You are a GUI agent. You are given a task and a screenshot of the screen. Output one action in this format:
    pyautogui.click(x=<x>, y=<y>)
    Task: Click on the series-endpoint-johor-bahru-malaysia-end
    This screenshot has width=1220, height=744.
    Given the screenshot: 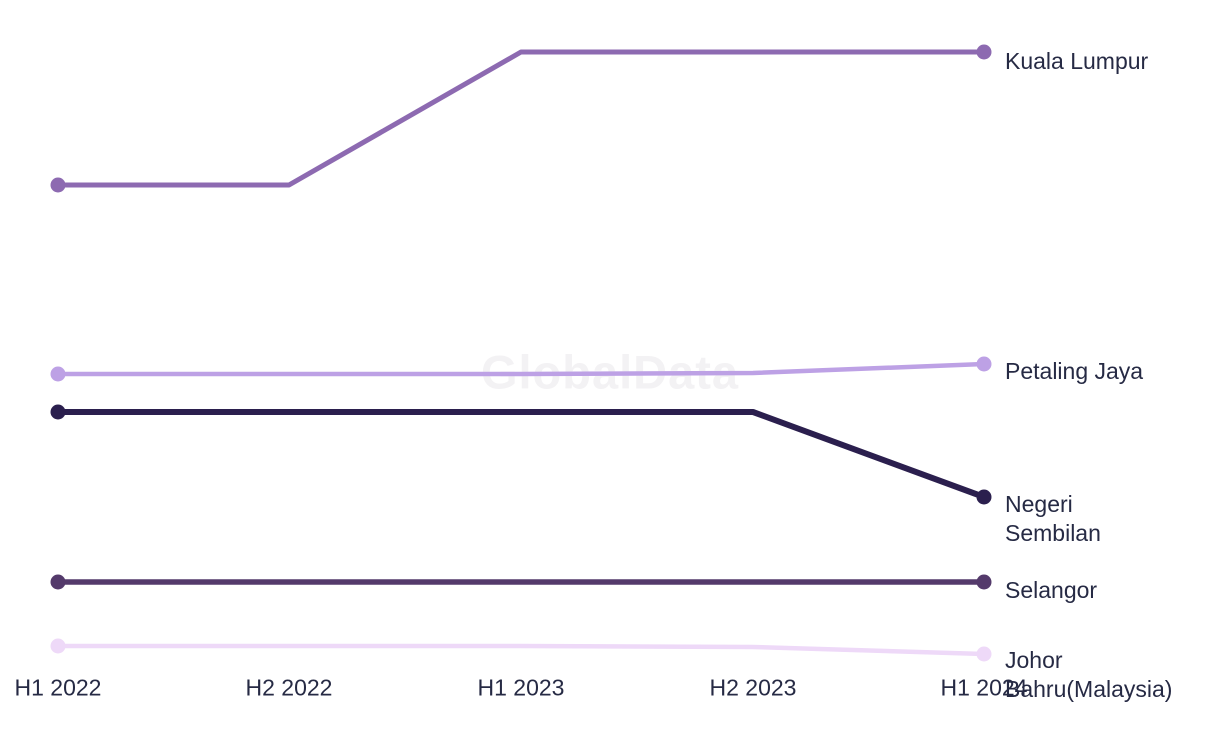 What is the action you would take?
    pyautogui.click(x=984, y=654)
    